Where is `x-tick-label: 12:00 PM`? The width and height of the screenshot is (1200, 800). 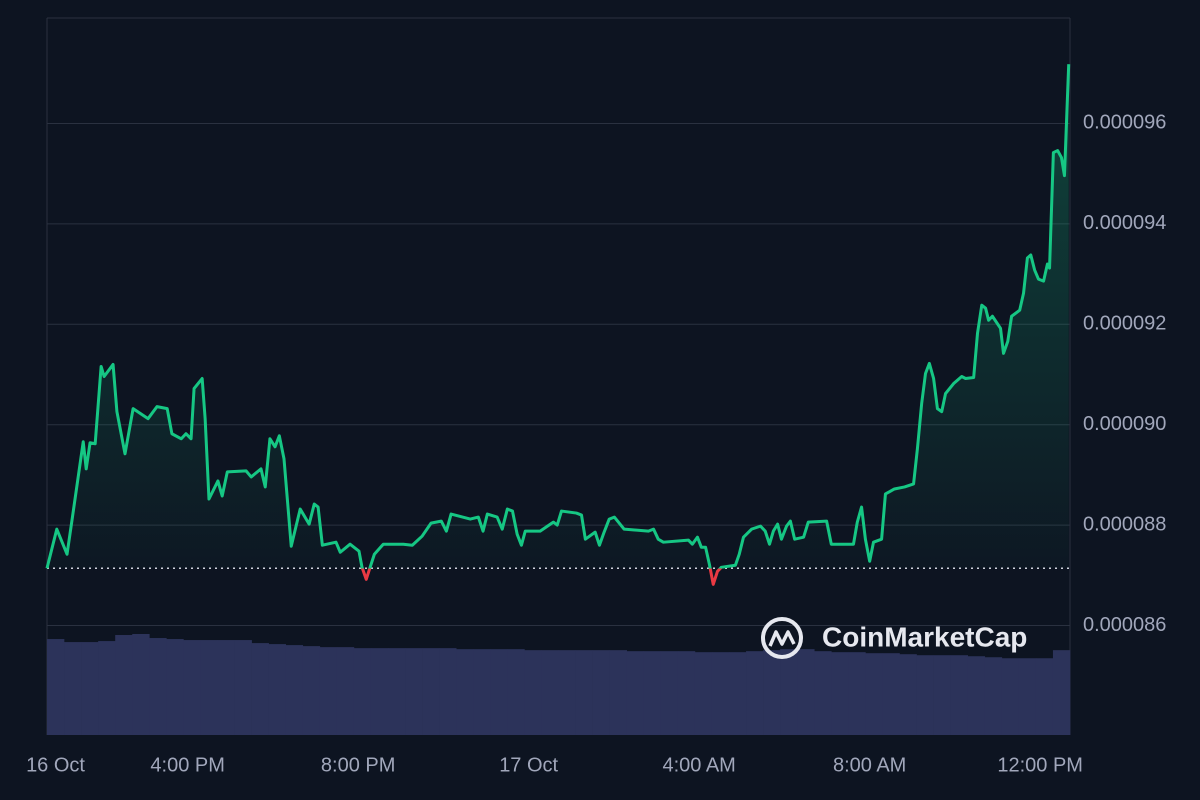 x-tick-label: 12:00 PM is located at coordinates (1040, 765).